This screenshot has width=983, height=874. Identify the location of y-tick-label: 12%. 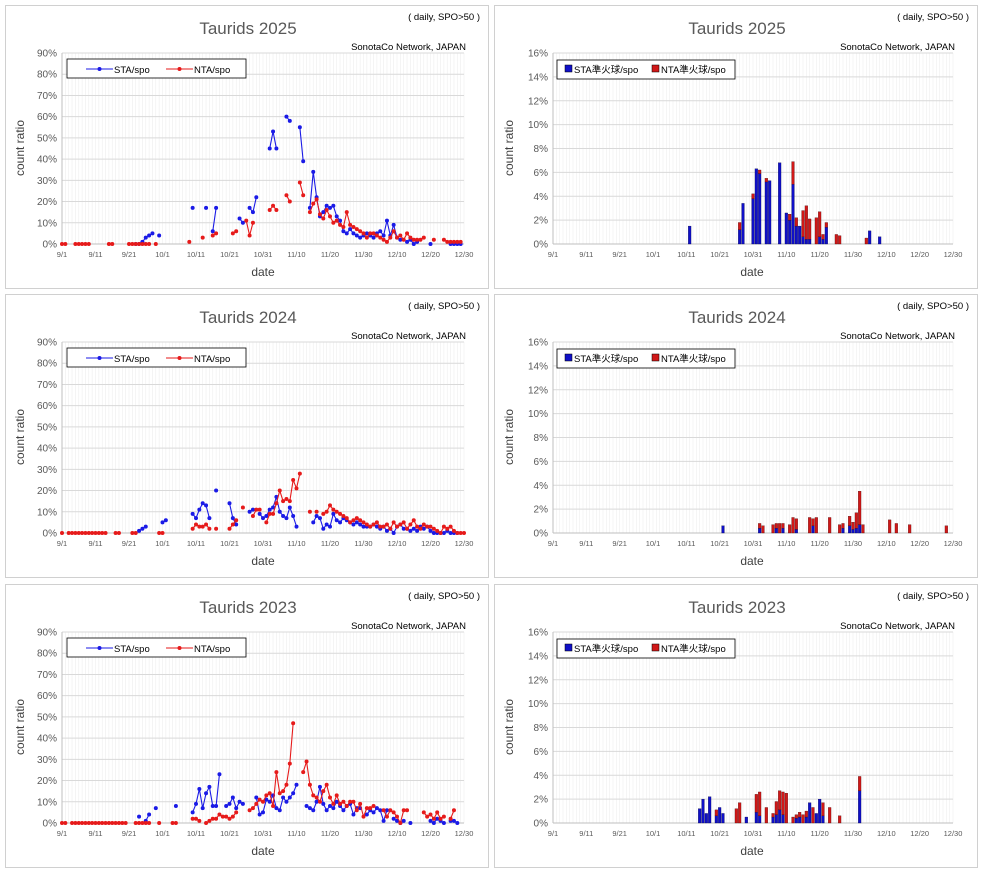
(538, 680).